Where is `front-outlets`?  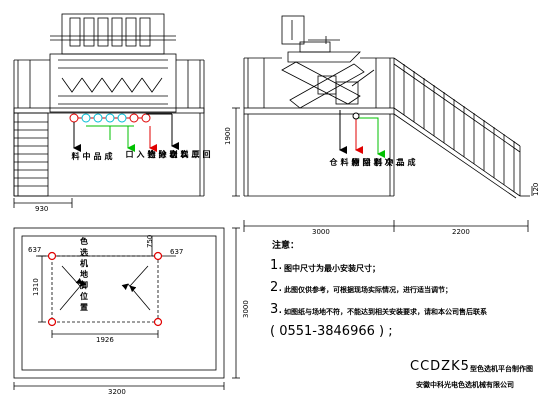
front-outlets is located at coordinates (124, 132).